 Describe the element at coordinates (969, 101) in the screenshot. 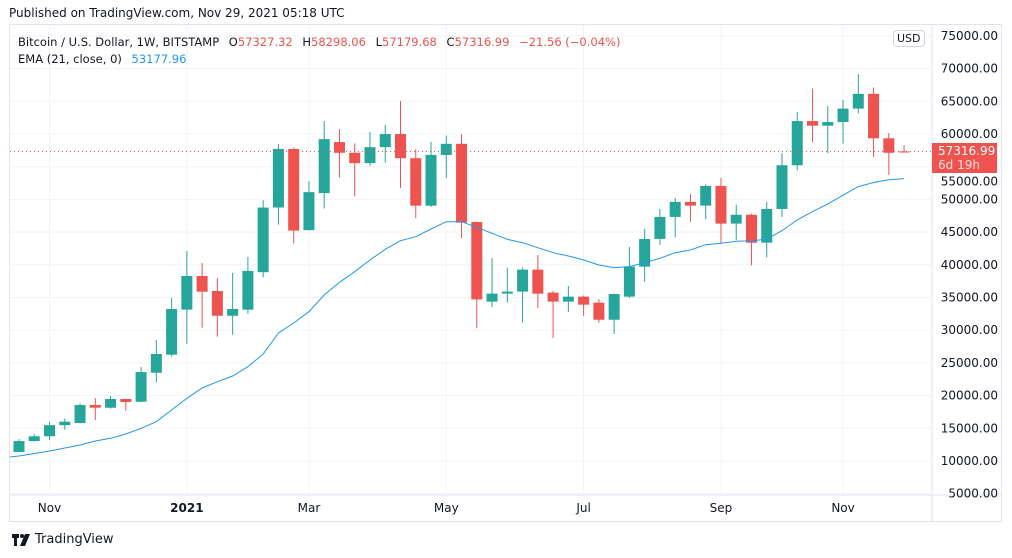

I see `price-tick-label: 65000.00` at that location.